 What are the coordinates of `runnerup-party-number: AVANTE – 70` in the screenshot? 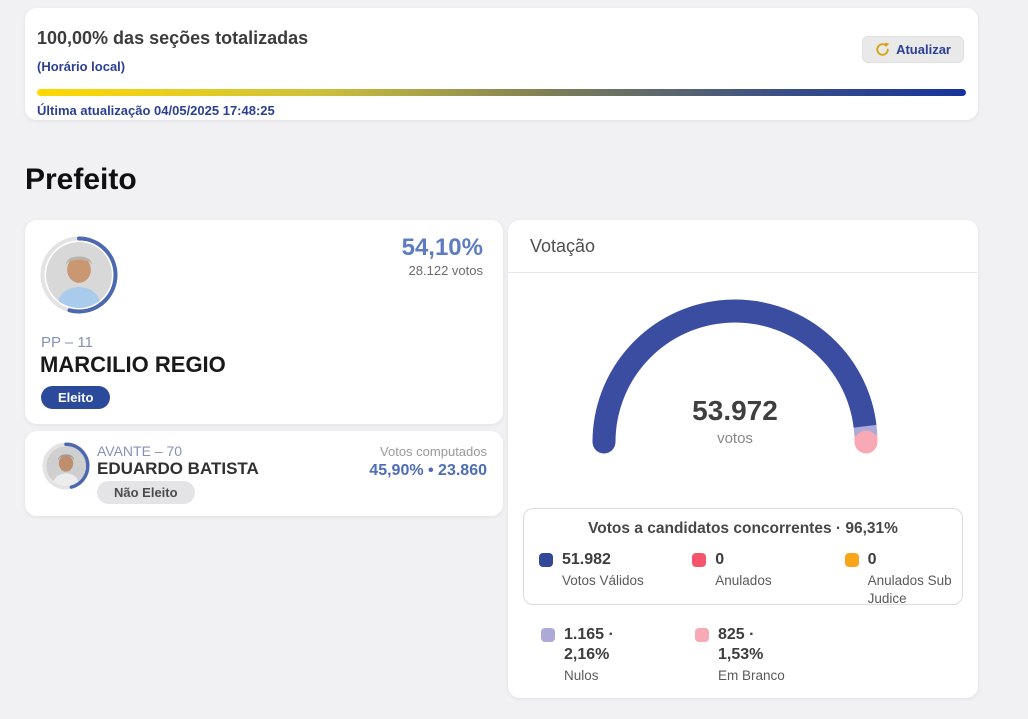 It's located at (140, 451).